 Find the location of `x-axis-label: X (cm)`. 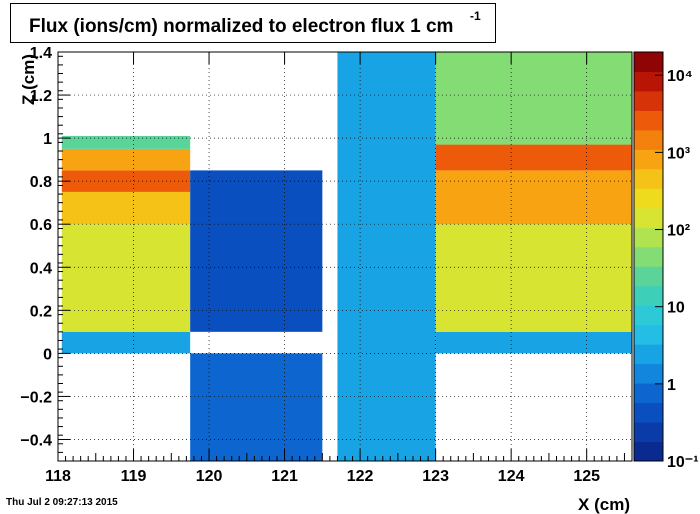

x-axis-label: X (cm) is located at coordinates (604, 504).